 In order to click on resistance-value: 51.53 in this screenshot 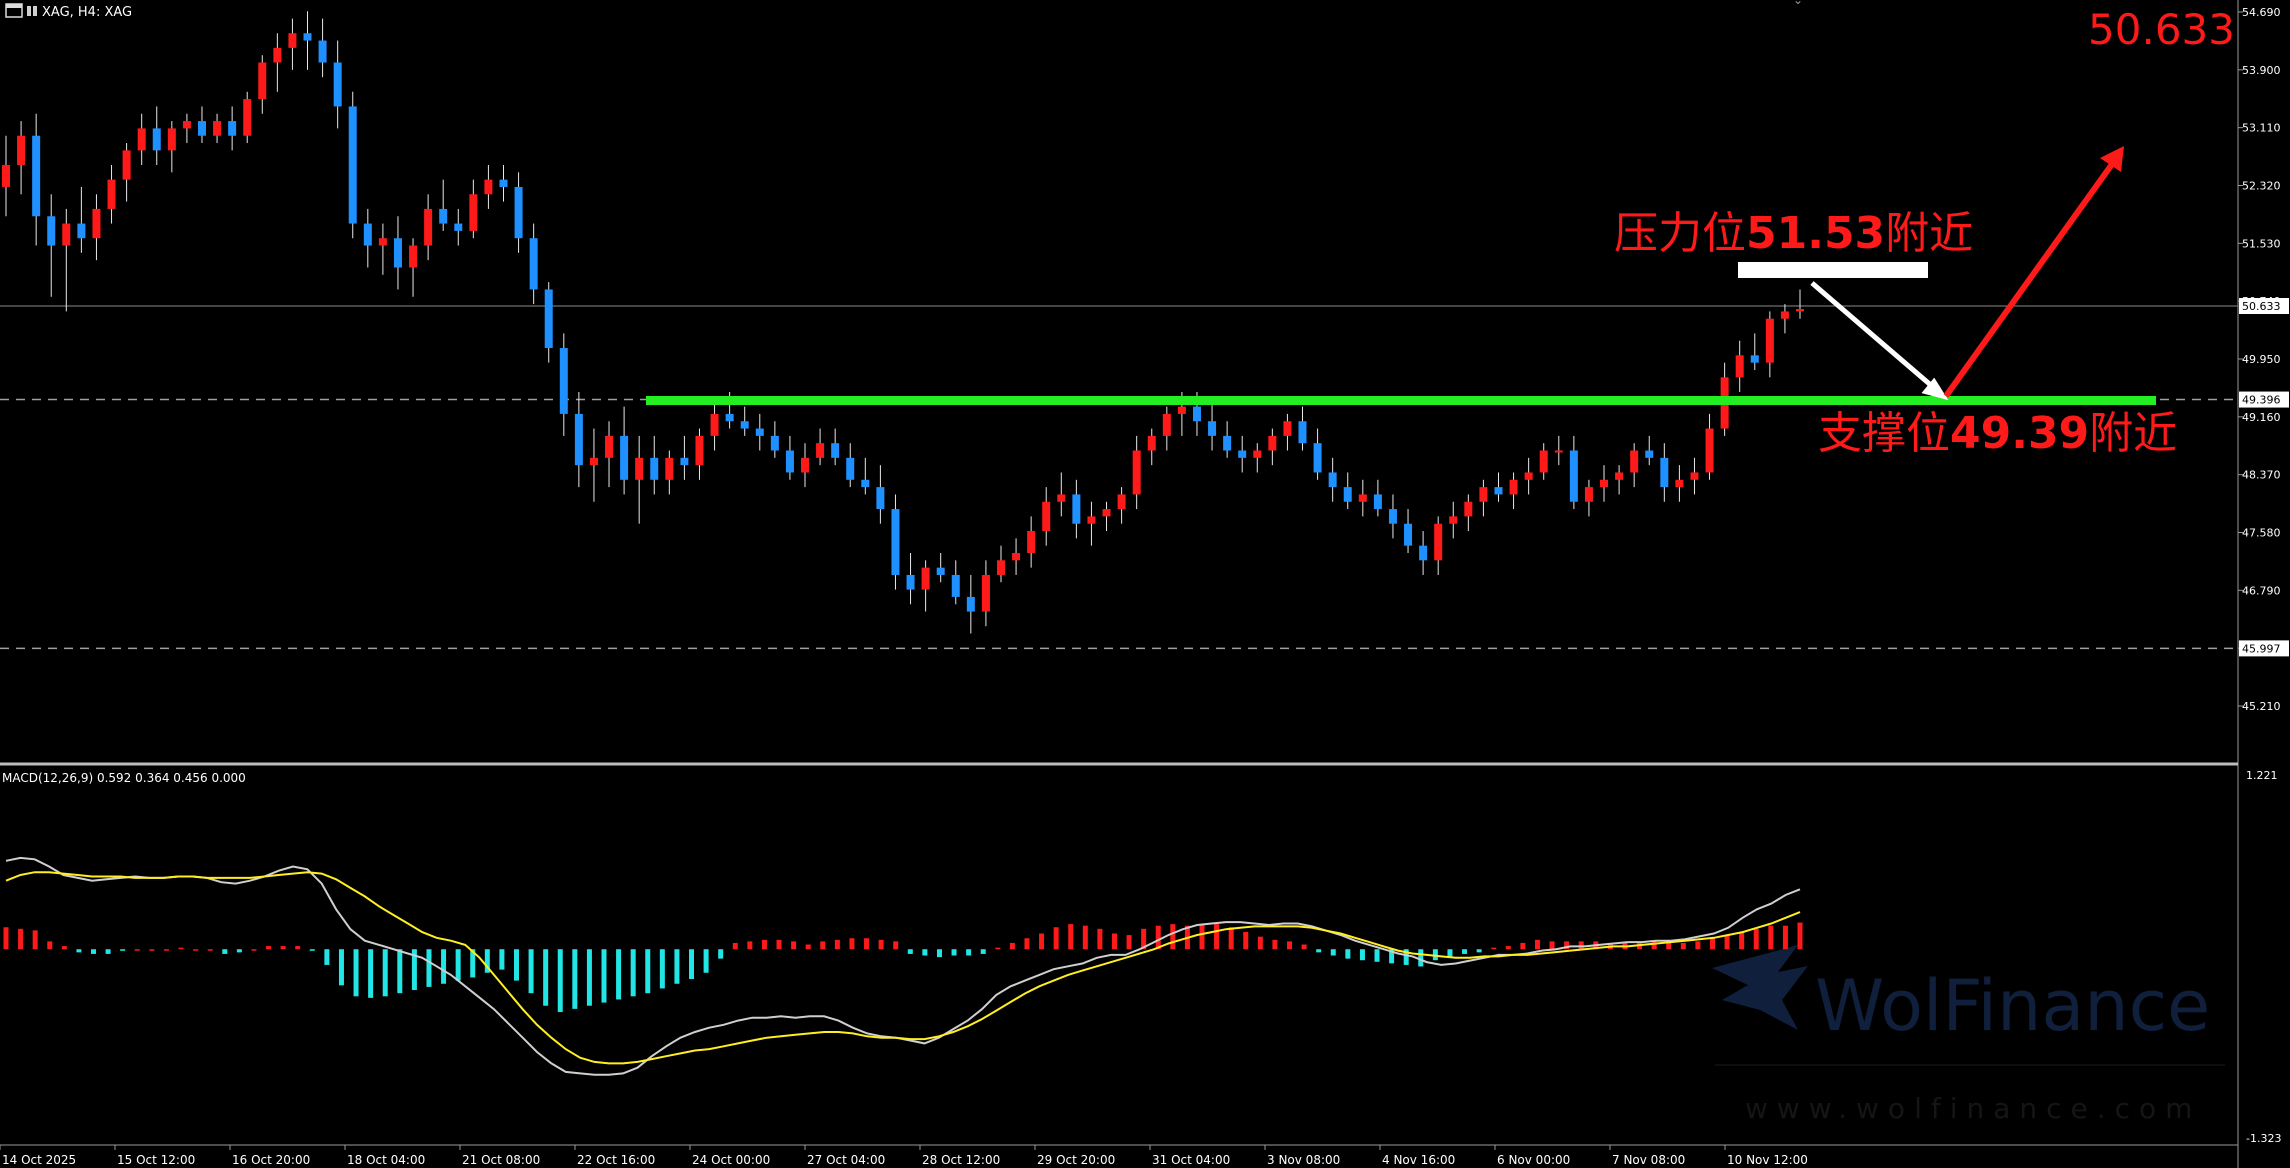, I will do `click(1815, 233)`.